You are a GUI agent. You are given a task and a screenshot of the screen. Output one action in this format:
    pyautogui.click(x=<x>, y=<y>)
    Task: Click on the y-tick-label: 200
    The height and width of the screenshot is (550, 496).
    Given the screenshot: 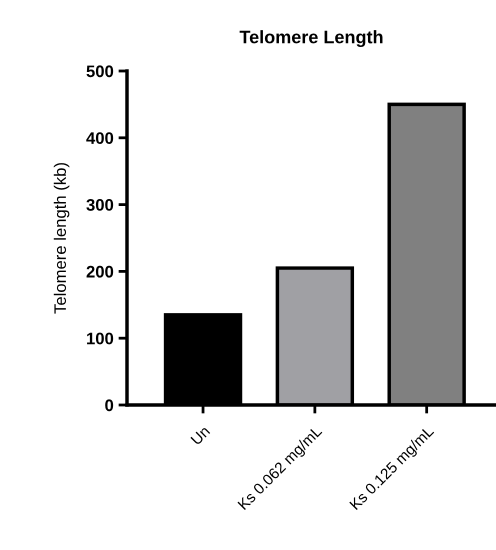 What is the action you would take?
    pyautogui.click(x=100, y=272)
    